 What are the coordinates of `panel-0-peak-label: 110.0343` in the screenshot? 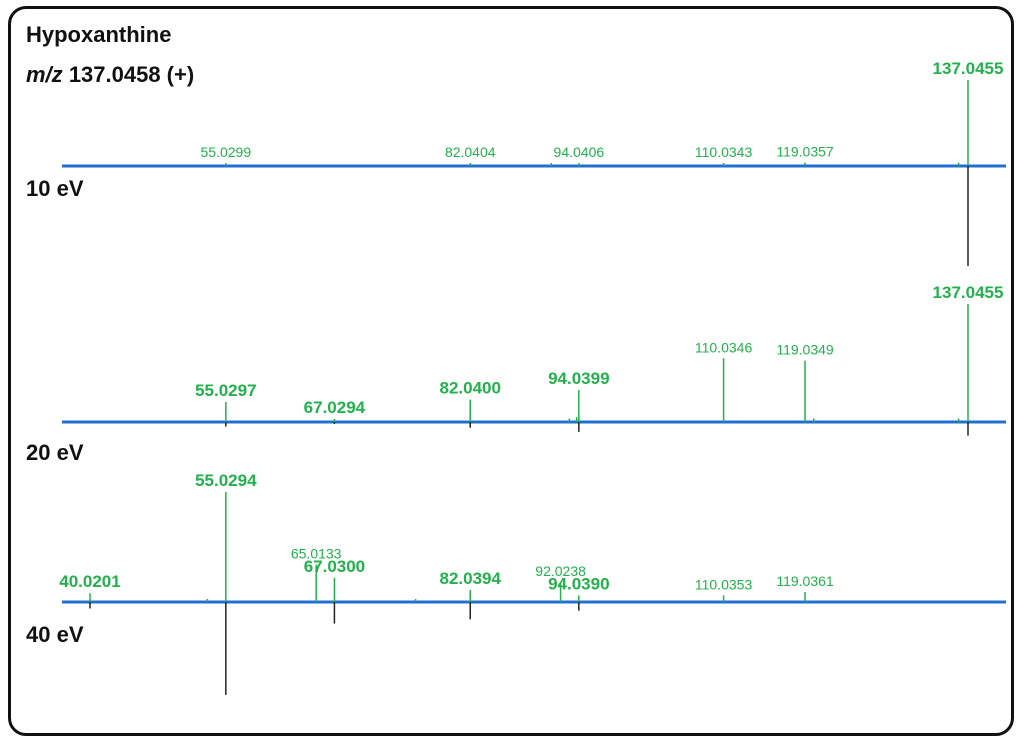 It's located at (724, 152).